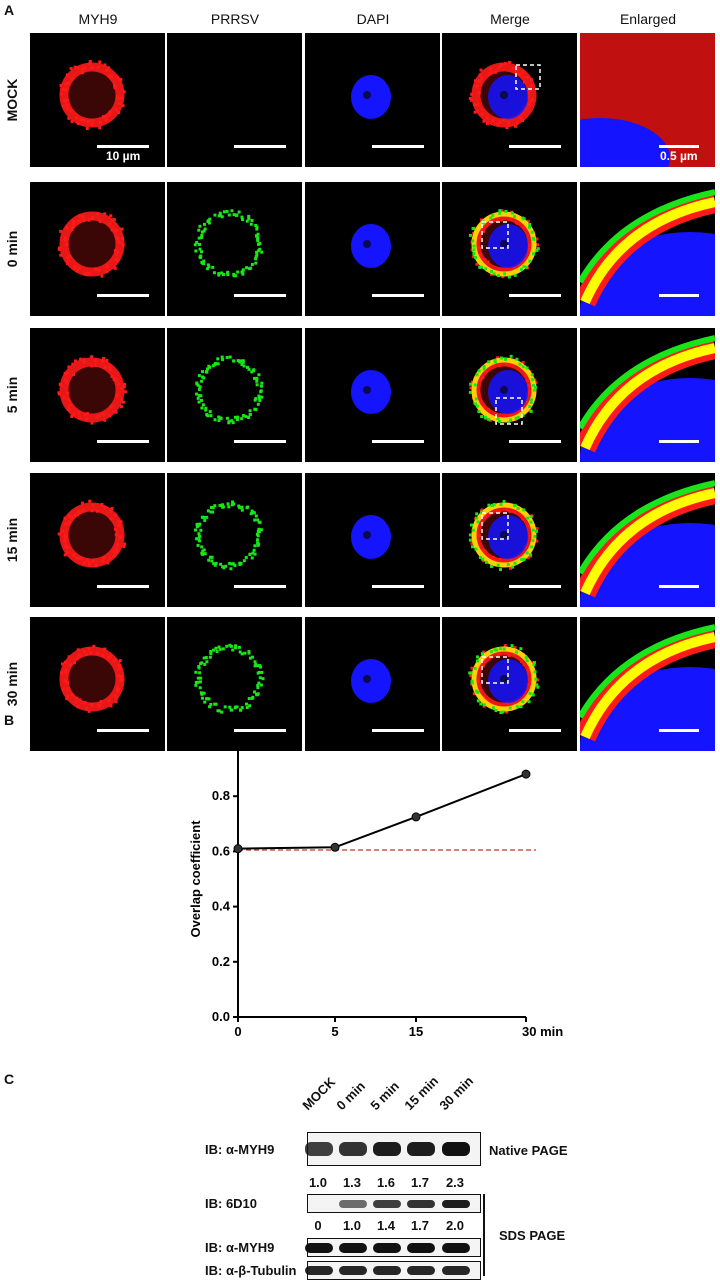 Image resolution: width=720 pixels, height=1283 pixels. I want to click on y-tick: 0.0, so click(225, 1016).